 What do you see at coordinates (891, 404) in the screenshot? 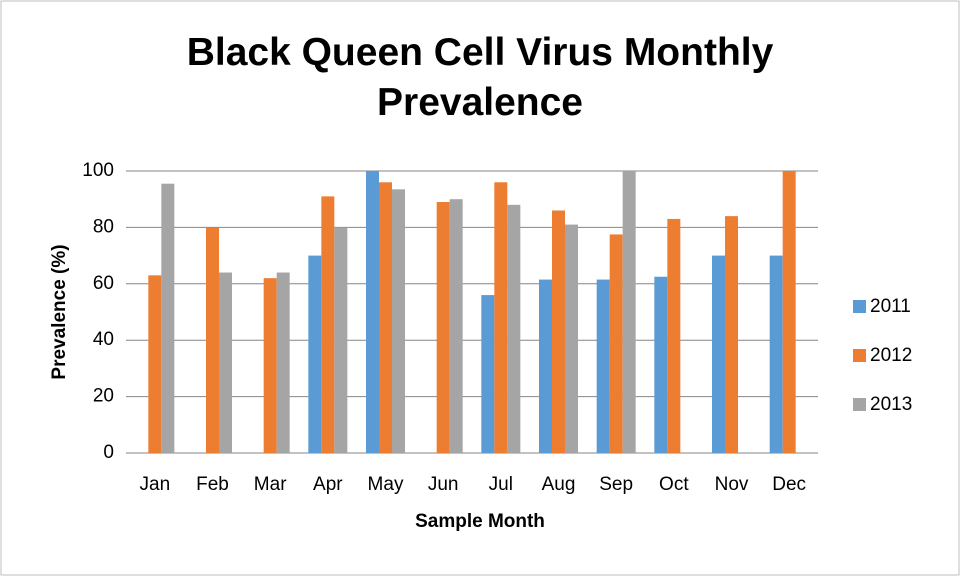
I see `legend-label: 2013` at bounding box center [891, 404].